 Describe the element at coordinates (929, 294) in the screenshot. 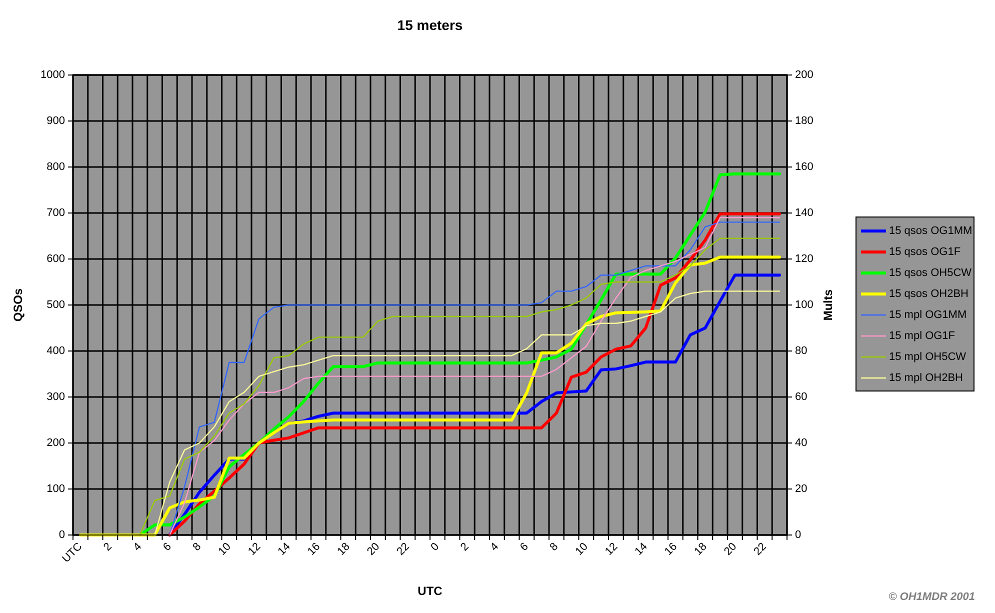

I see `legend-label: 15 qsos OH2BH` at that location.